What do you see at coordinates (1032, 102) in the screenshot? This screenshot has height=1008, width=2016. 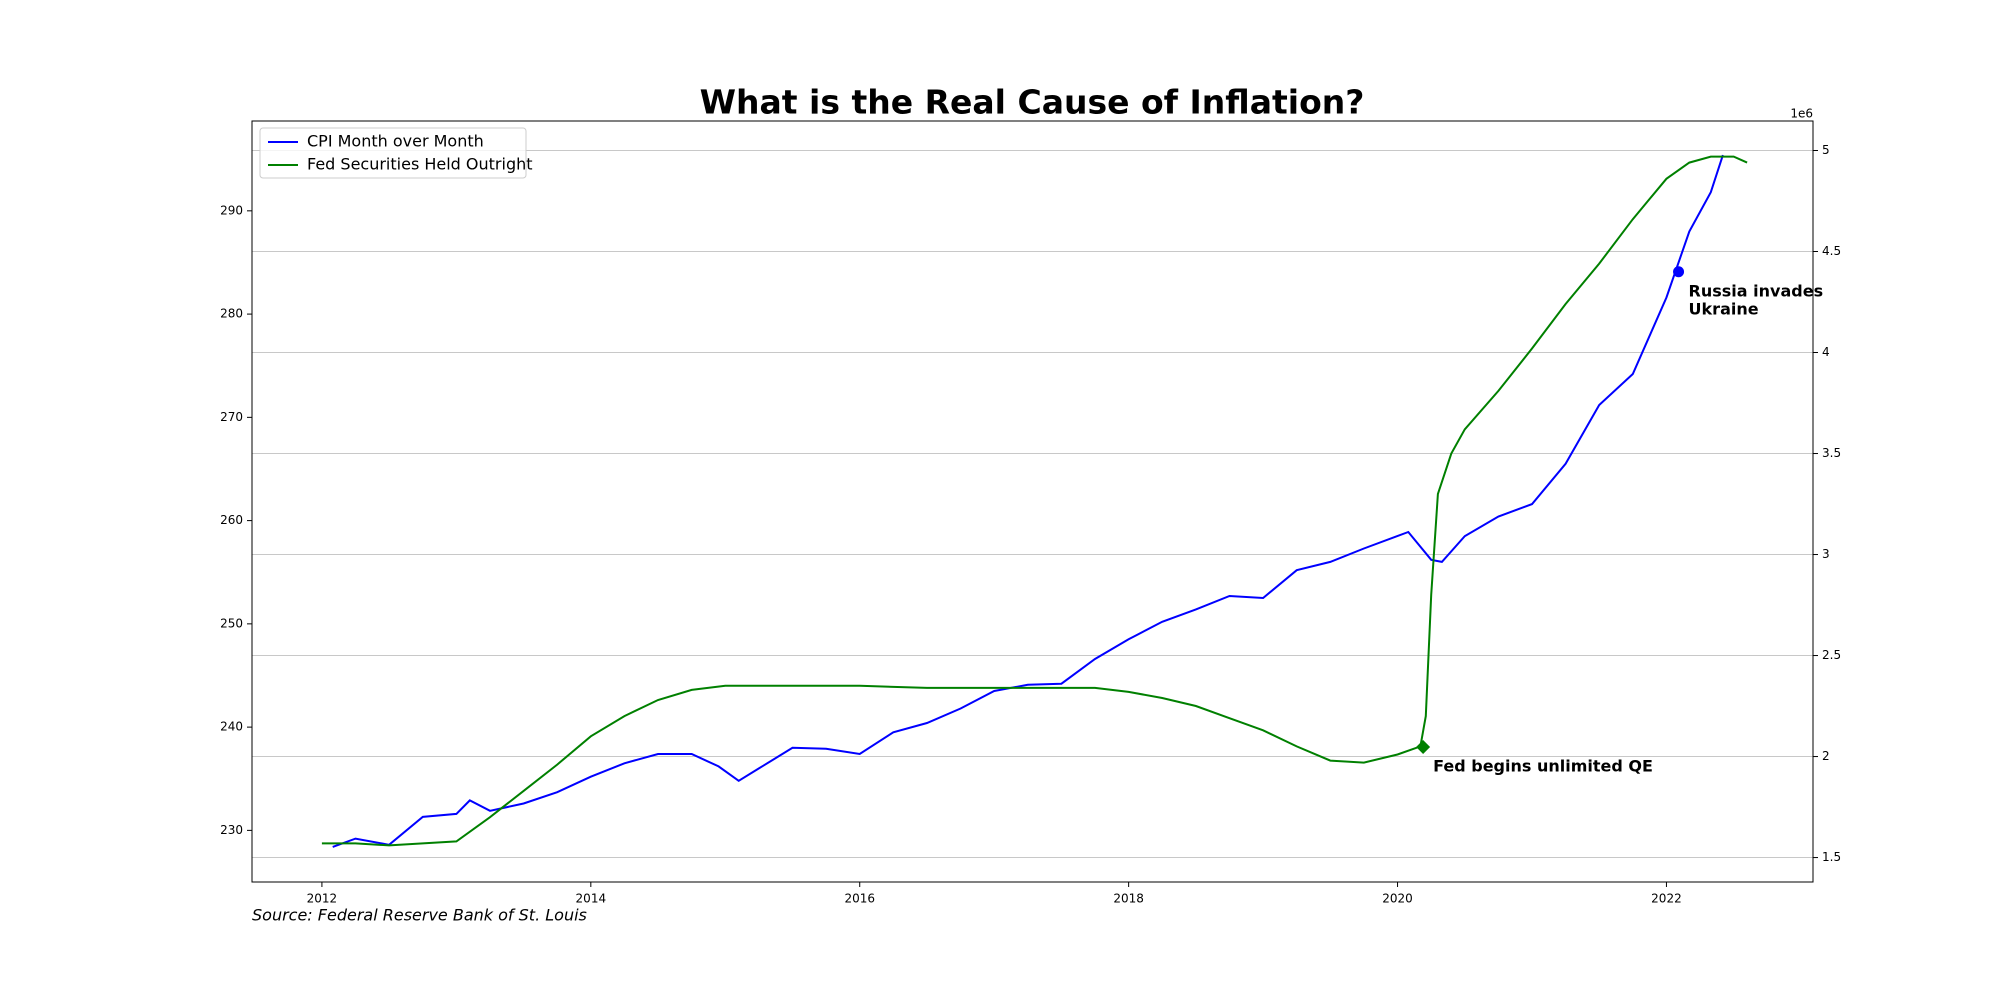 I see `chart-title: What is the Real Cause of Inflation?` at bounding box center [1032, 102].